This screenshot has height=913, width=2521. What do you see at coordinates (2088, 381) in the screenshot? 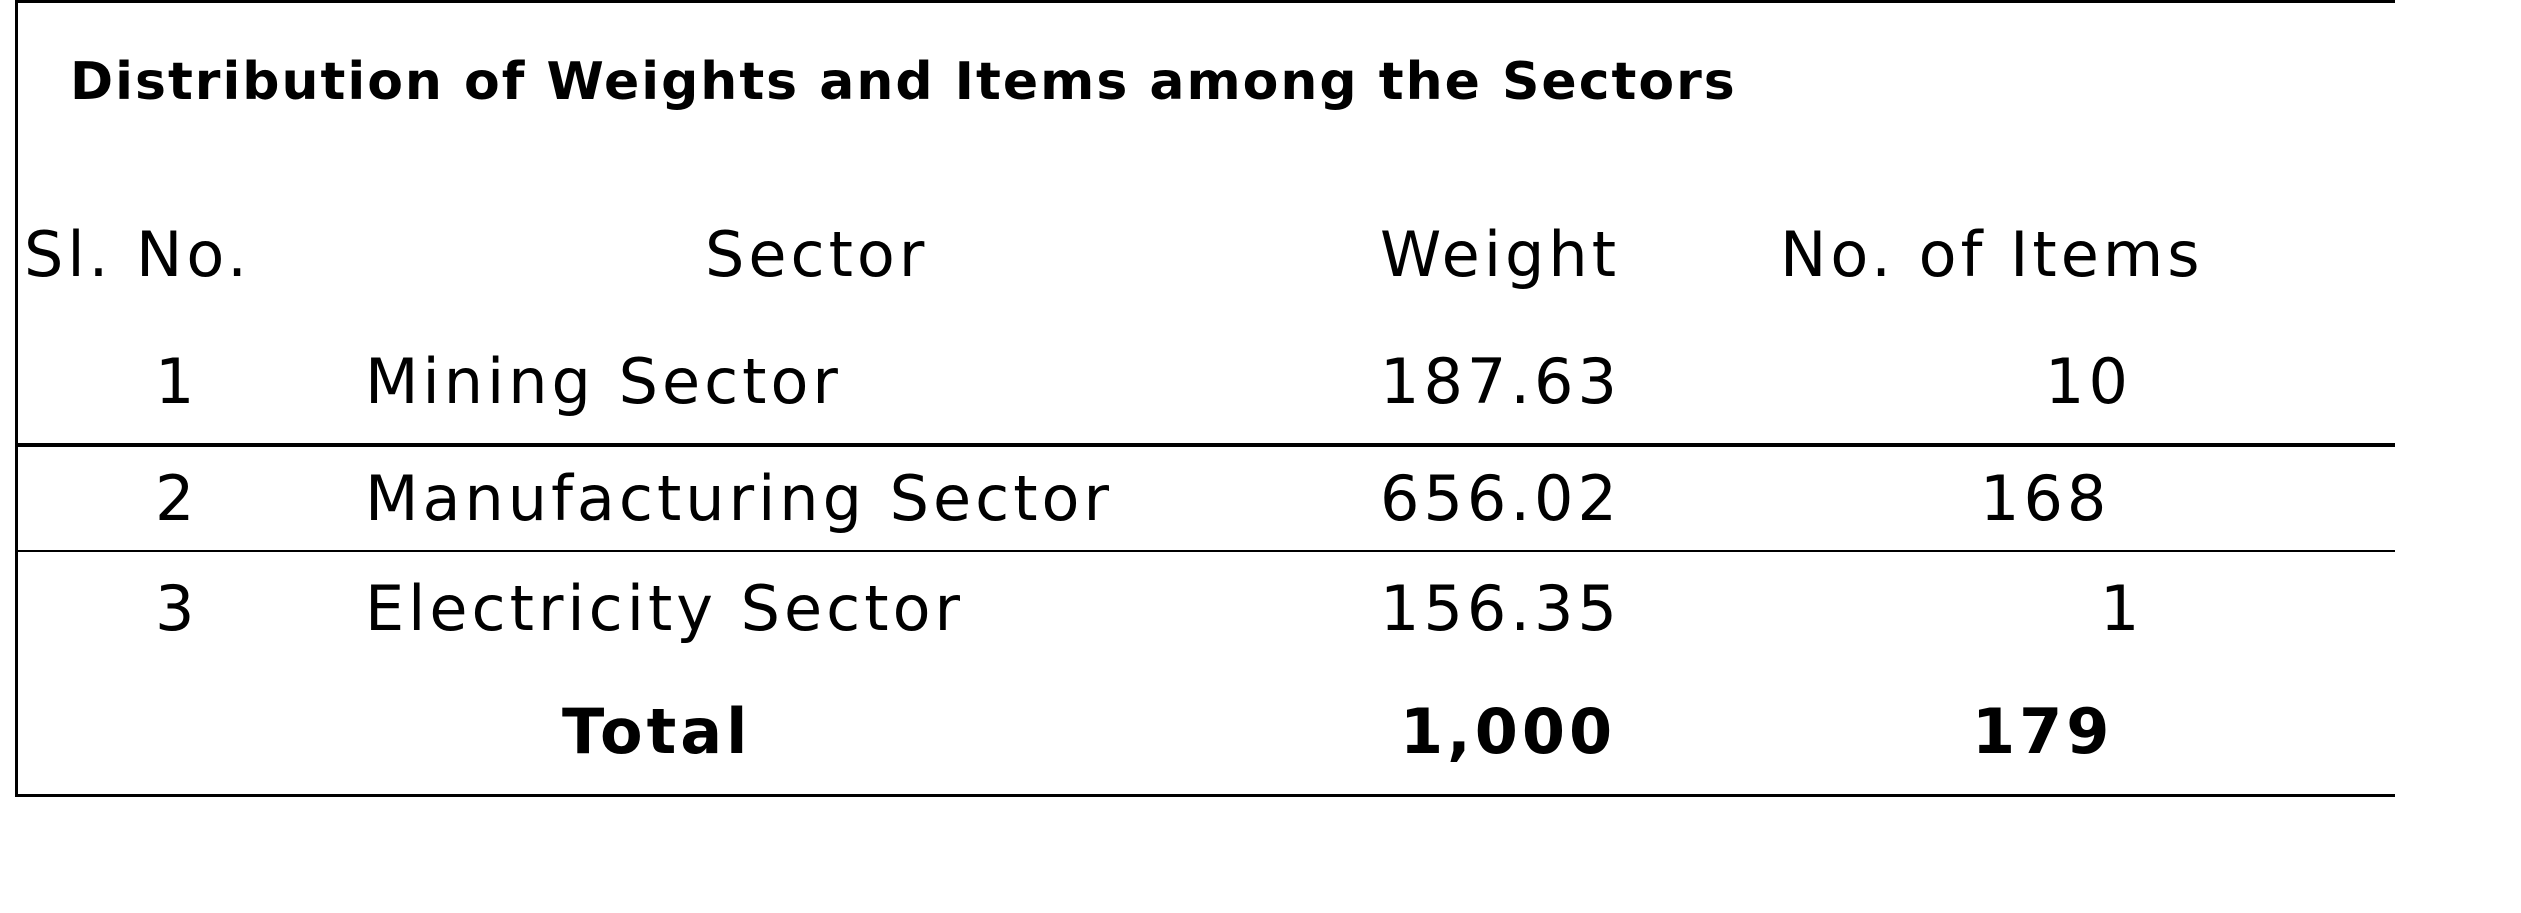
I see `row-items: 10` at bounding box center [2088, 381].